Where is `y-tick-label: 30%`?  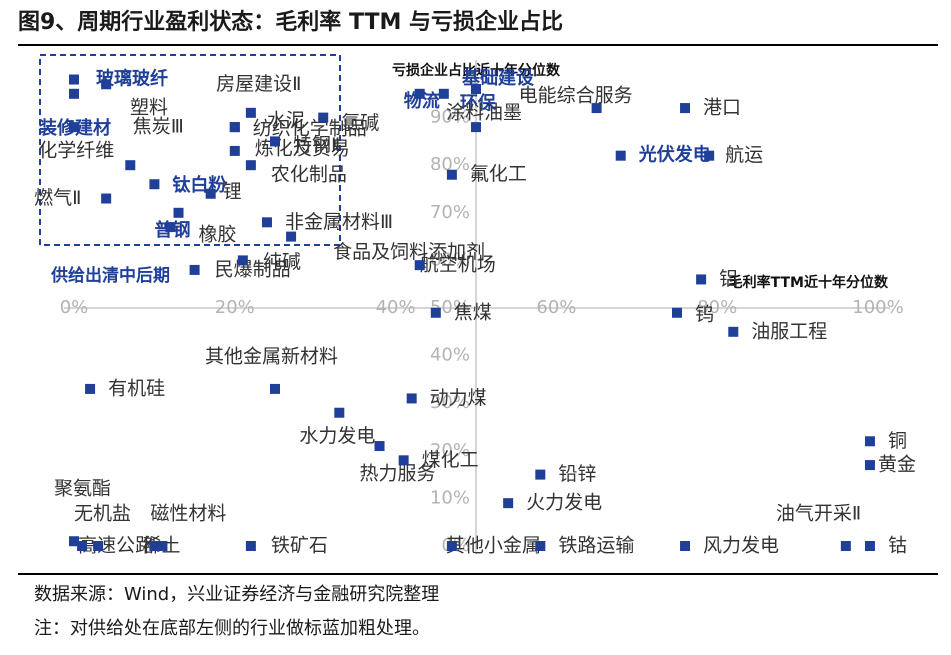 y-tick-label: 30% is located at coordinates (450, 402).